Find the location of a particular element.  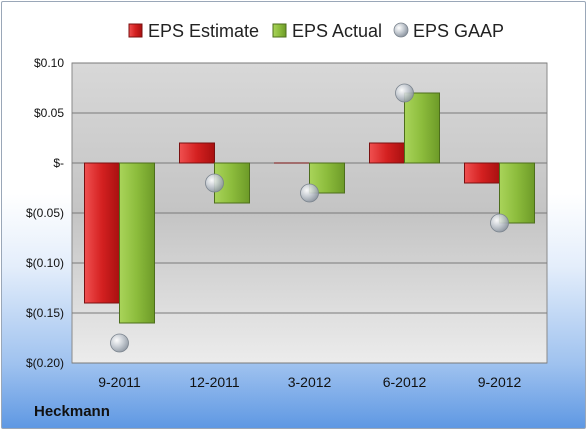

y-tick-label: $(0.05) is located at coordinates (45, 213).